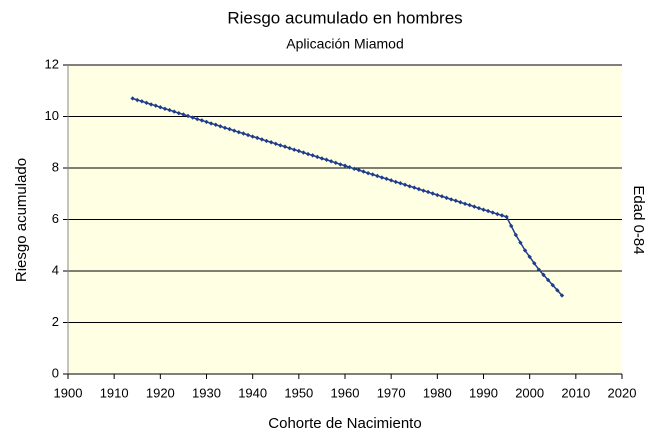  I want to click on y-tick-label: 2, so click(55, 321).